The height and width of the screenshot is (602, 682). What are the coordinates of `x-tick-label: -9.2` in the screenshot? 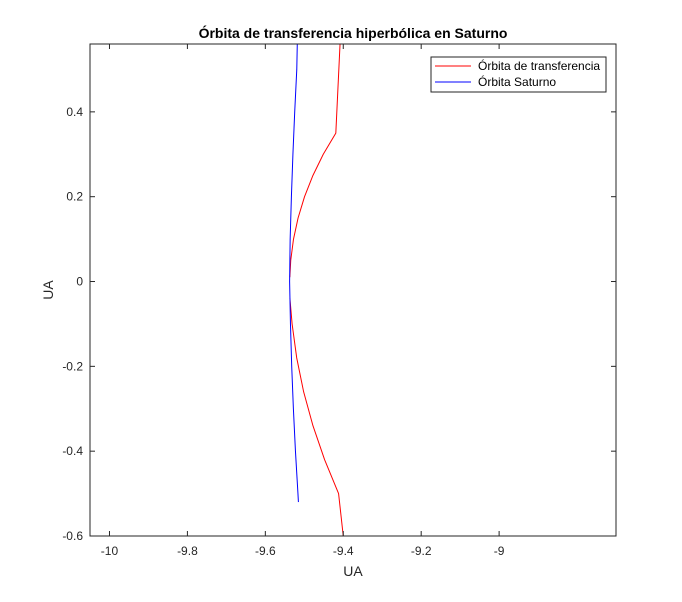 It's located at (421, 551).